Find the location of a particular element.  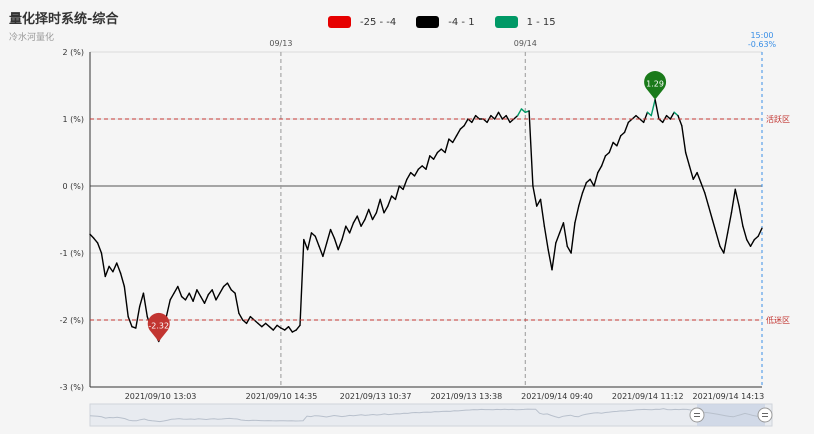

legend-item-low: -25 - -4 is located at coordinates (362, 22).